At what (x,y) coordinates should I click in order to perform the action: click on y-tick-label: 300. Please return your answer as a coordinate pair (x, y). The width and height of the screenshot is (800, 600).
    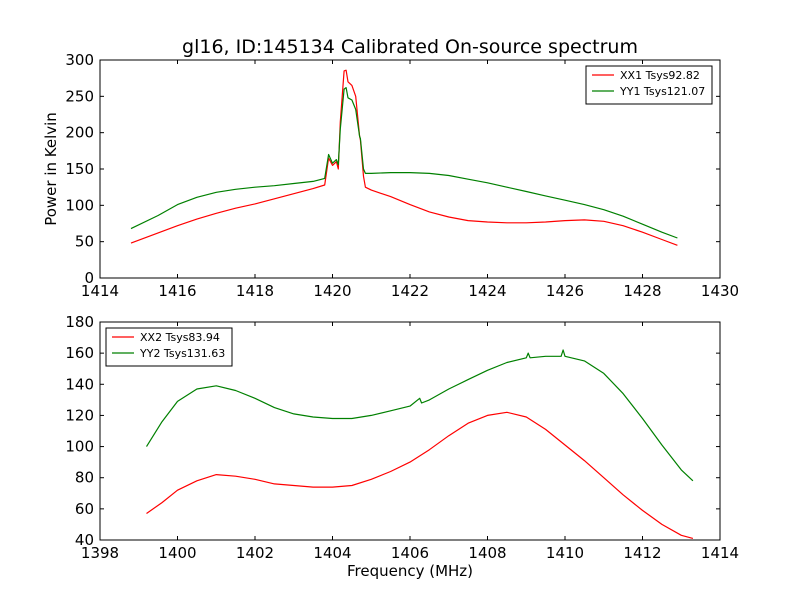
    Looking at the image, I should click on (79, 60).